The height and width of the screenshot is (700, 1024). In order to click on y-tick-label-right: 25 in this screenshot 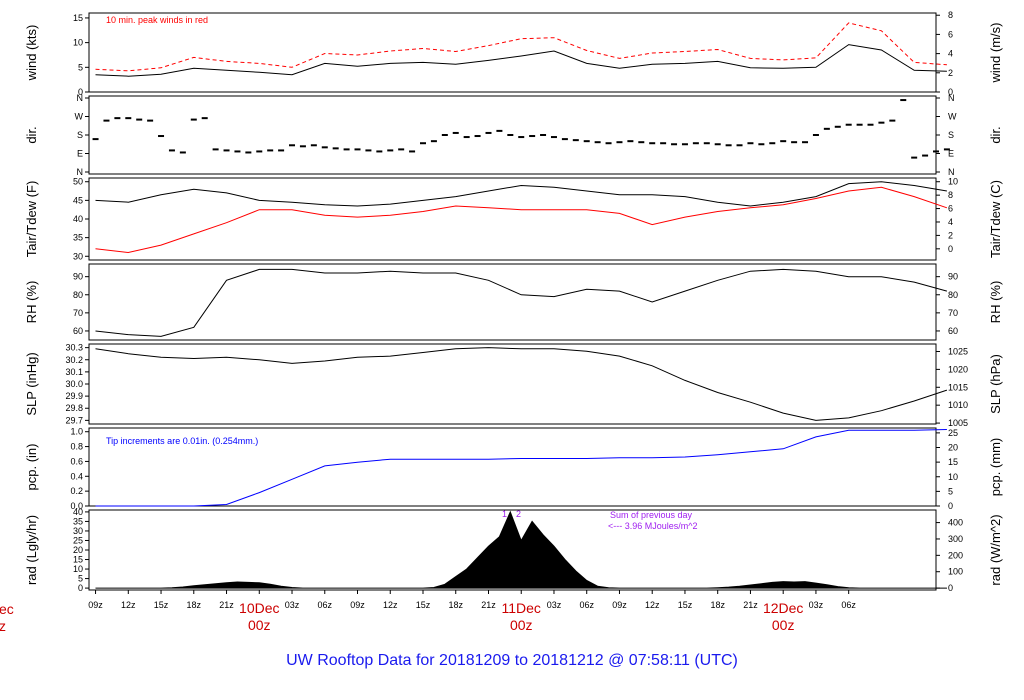, I will do `click(953, 433)`.